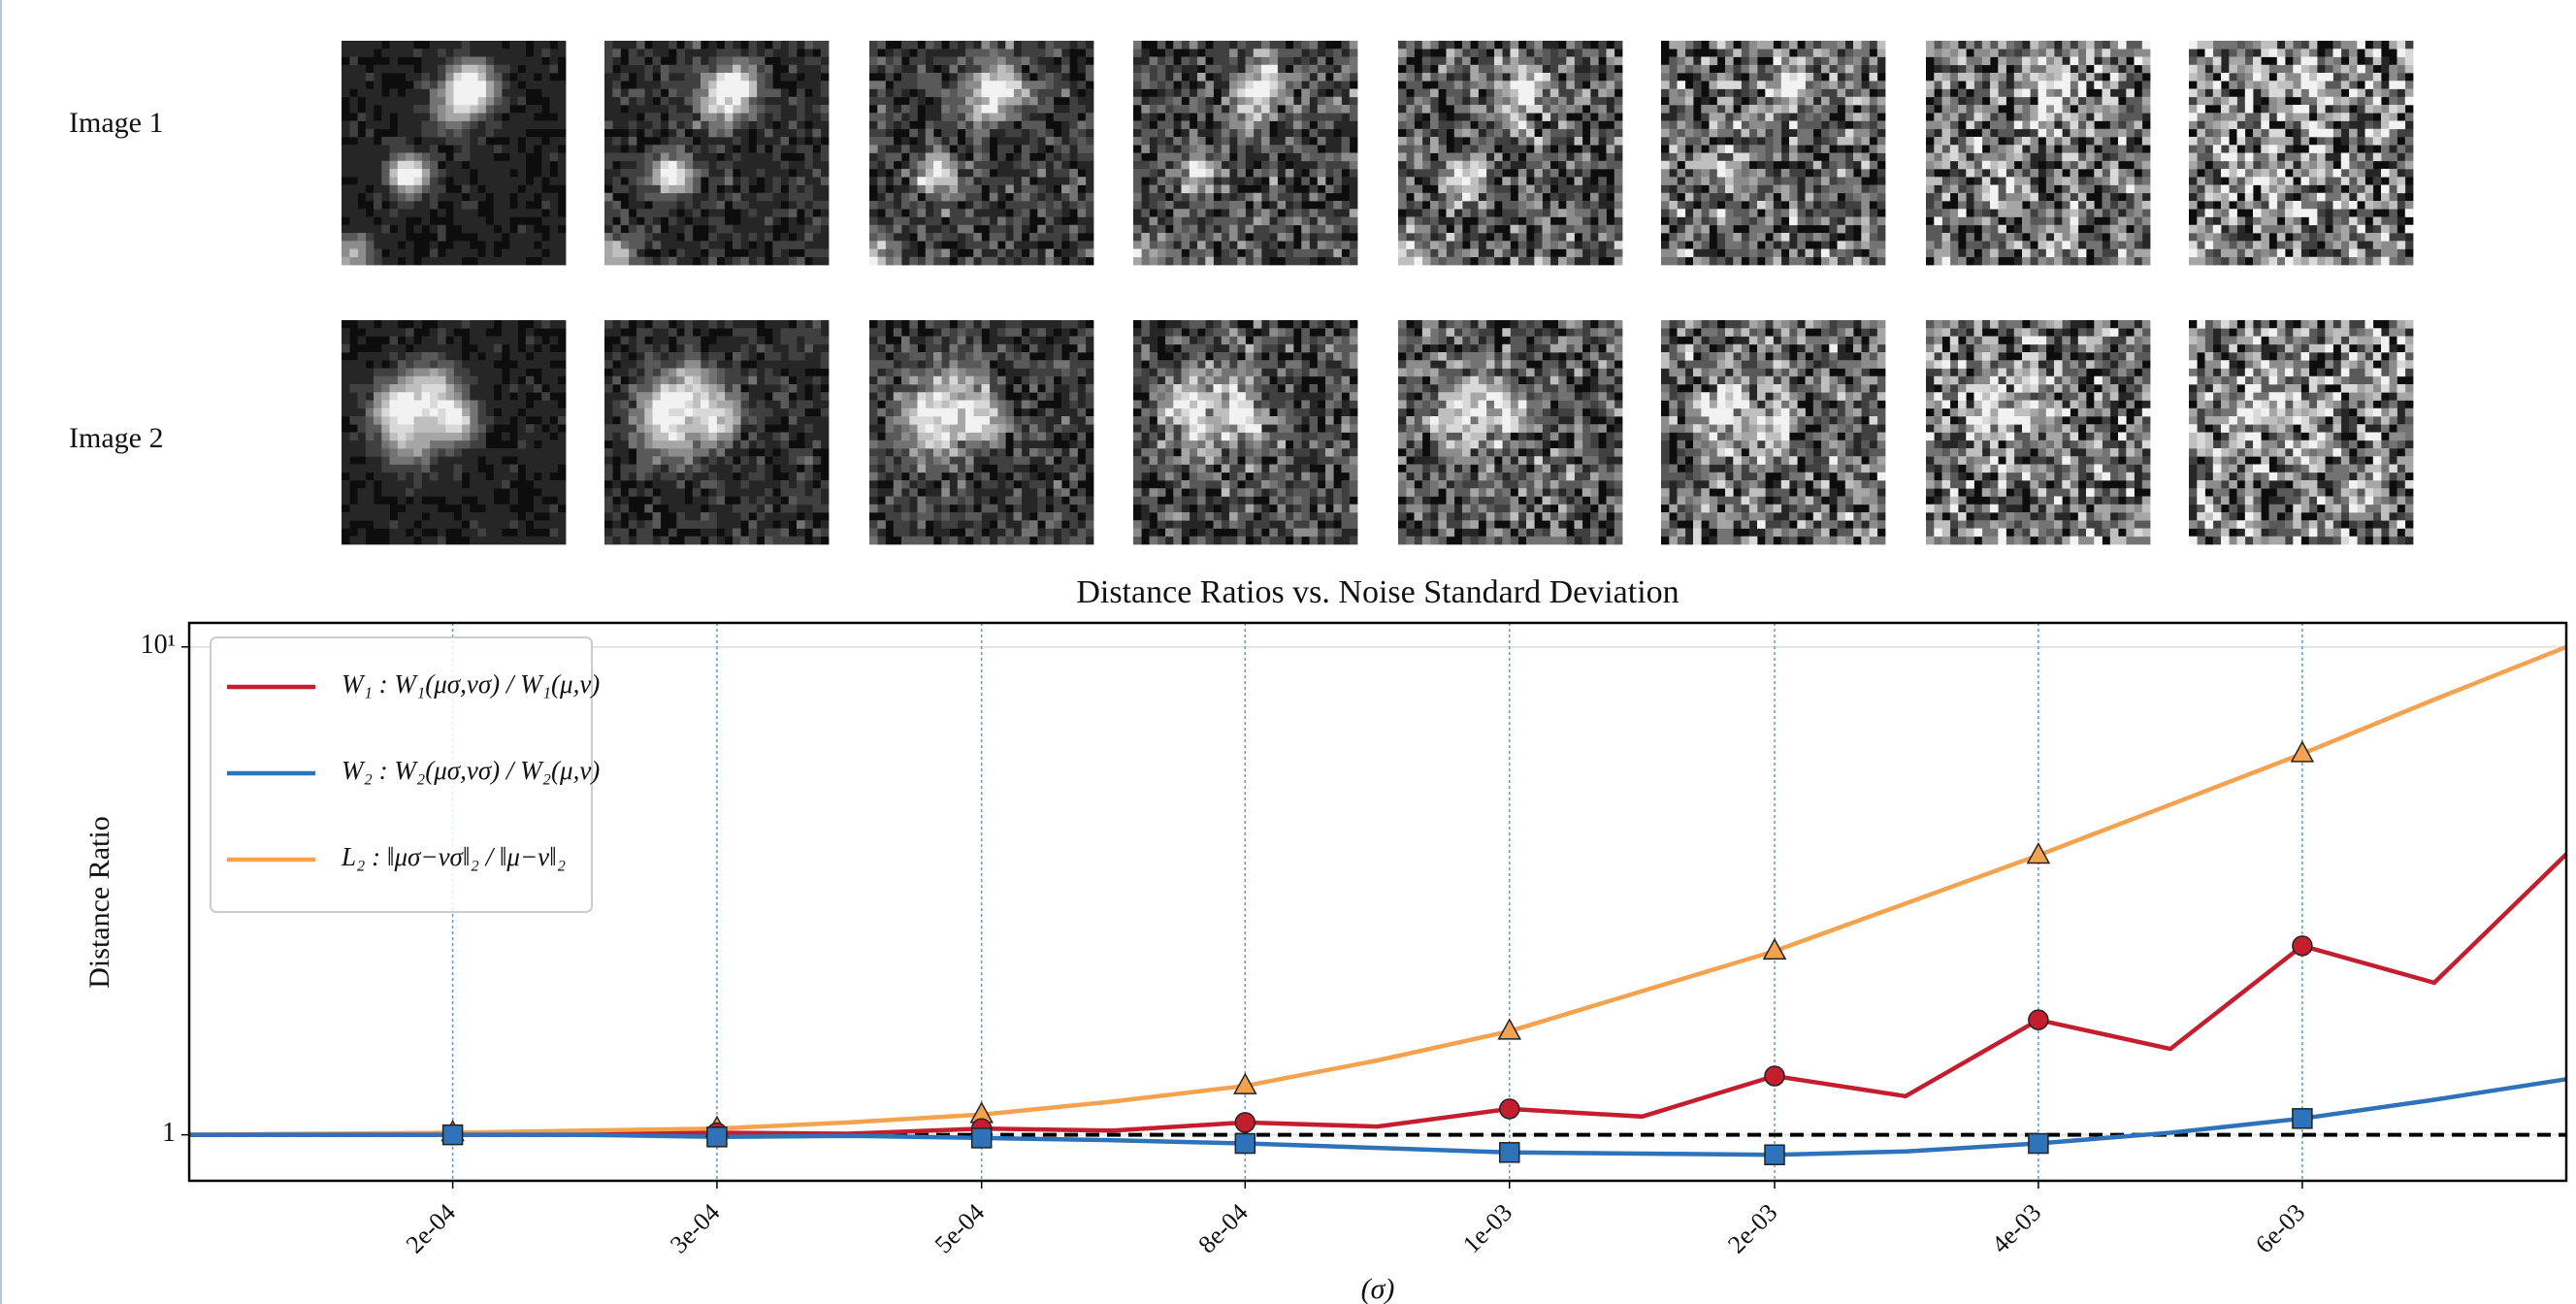 The height and width of the screenshot is (1304, 2576). Describe the element at coordinates (1222, 1228) in the screenshot. I see `x-tick-label: 8e-04` at that location.